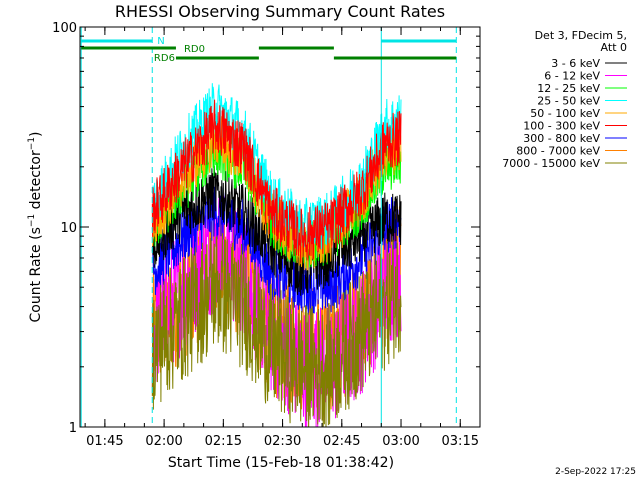 This screenshot has width=640, height=480. I want to click on attenuator-label: RD0, so click(194, 49).